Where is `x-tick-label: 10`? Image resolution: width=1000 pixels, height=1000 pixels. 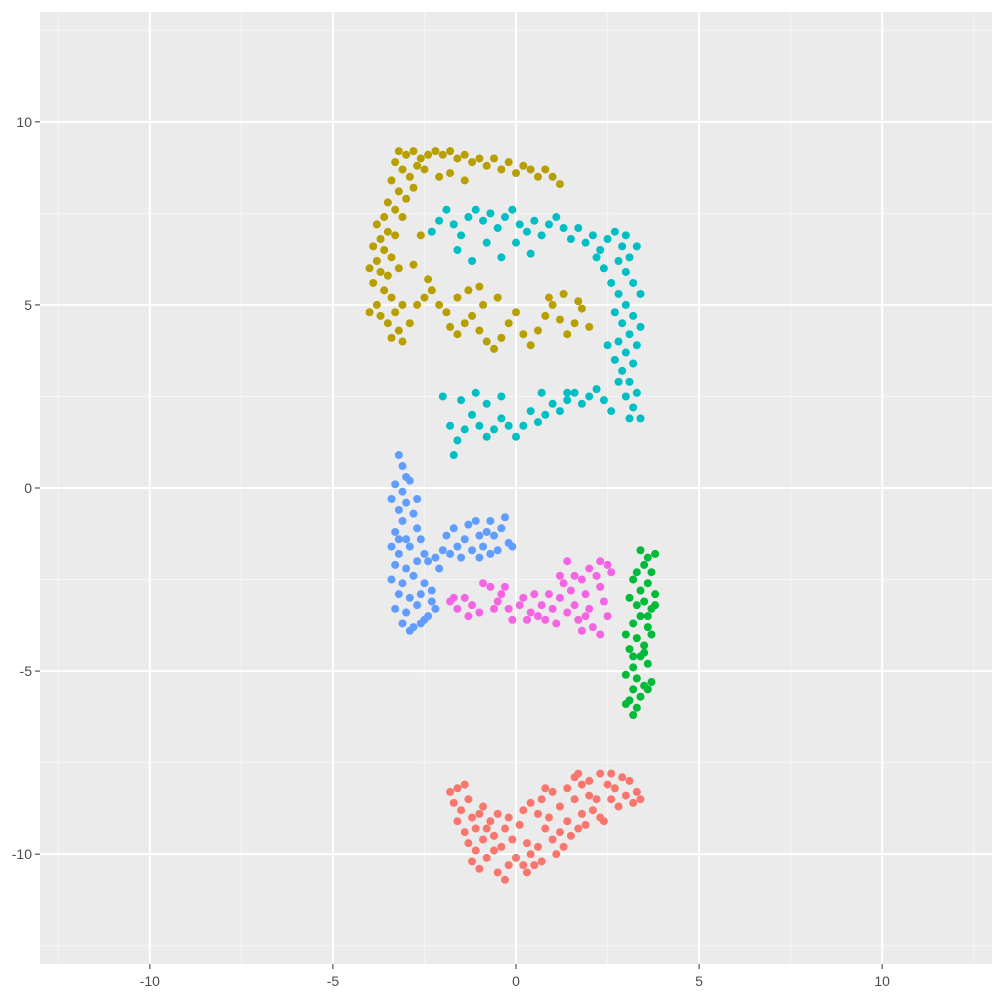
x-tick-label: 10 is located at coordinates (882, 981).